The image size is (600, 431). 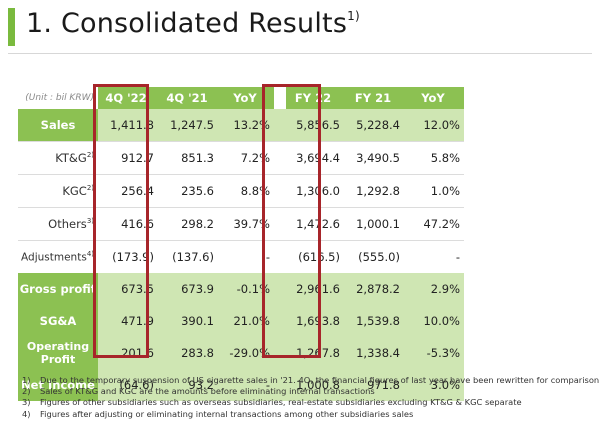 I want to click on table-cell: 971.8, so click(x=376, y=385).